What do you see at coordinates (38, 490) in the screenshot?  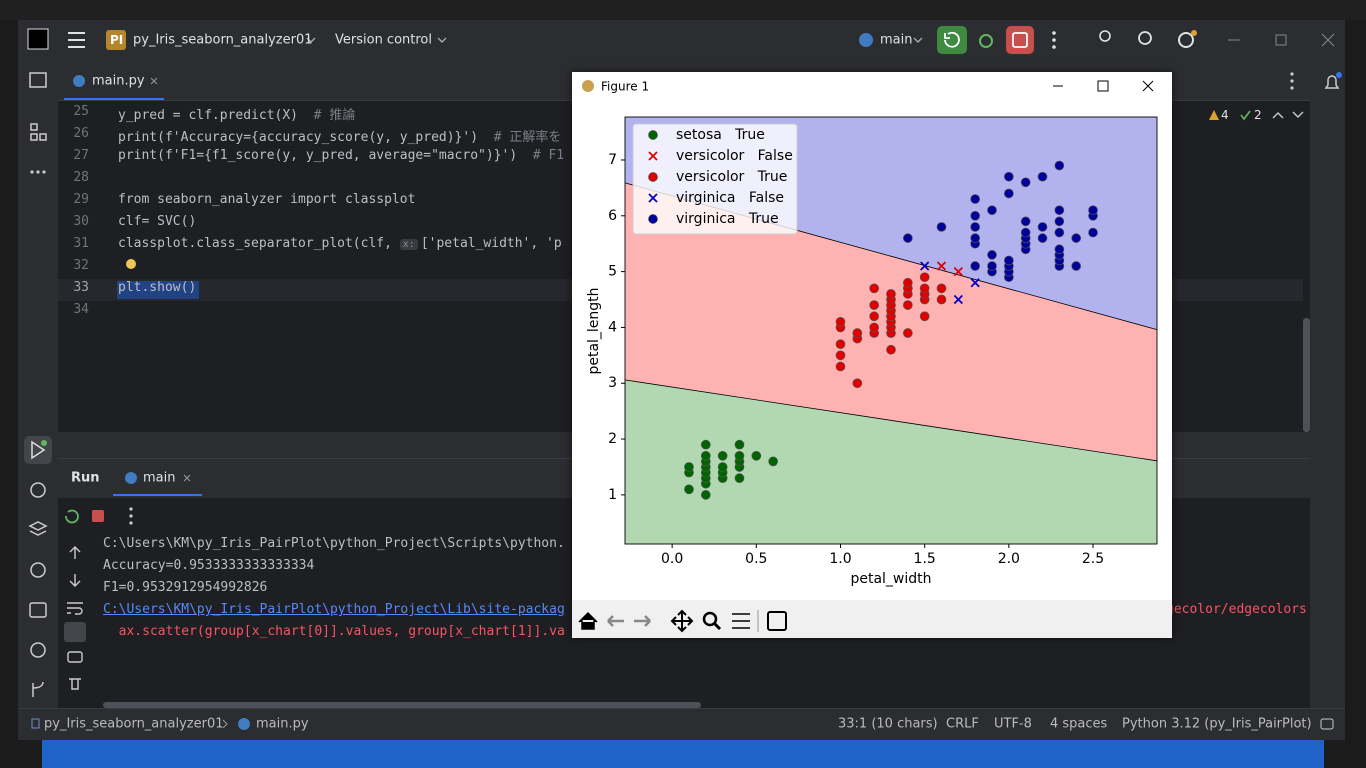 I see `python-console-tool` at bounding box center [38, 490].